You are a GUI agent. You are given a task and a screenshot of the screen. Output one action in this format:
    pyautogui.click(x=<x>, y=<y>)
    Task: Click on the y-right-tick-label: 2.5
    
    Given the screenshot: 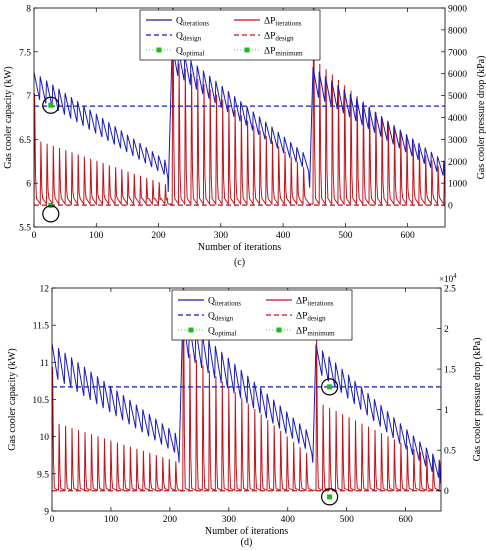 What is the action you would take?
    pyautogui.click(x=450, y=290)
    